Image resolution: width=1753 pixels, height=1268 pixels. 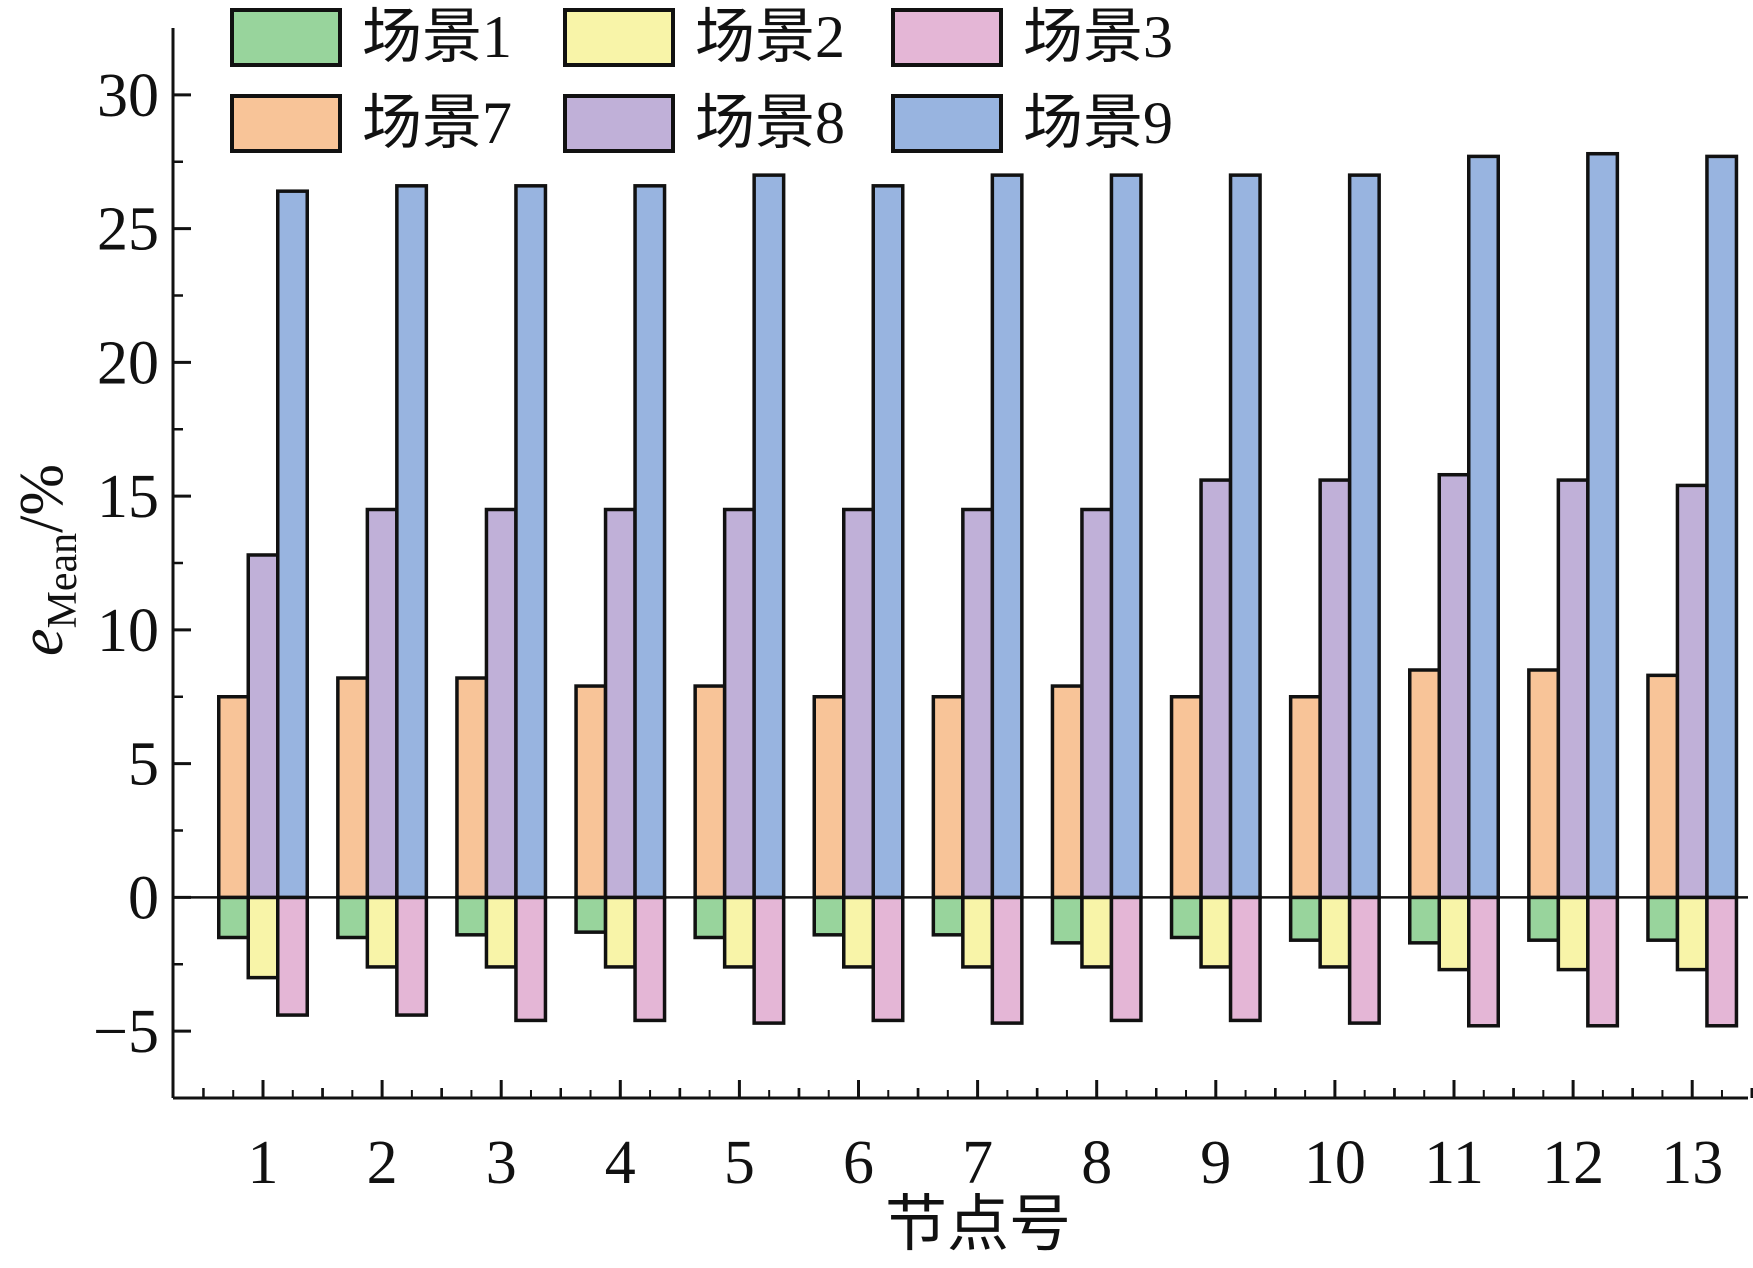 What do you see at coordinates (770, 37) in the screenshot?
I see `legend-label: 场景2` at bounding box center [770, 37].